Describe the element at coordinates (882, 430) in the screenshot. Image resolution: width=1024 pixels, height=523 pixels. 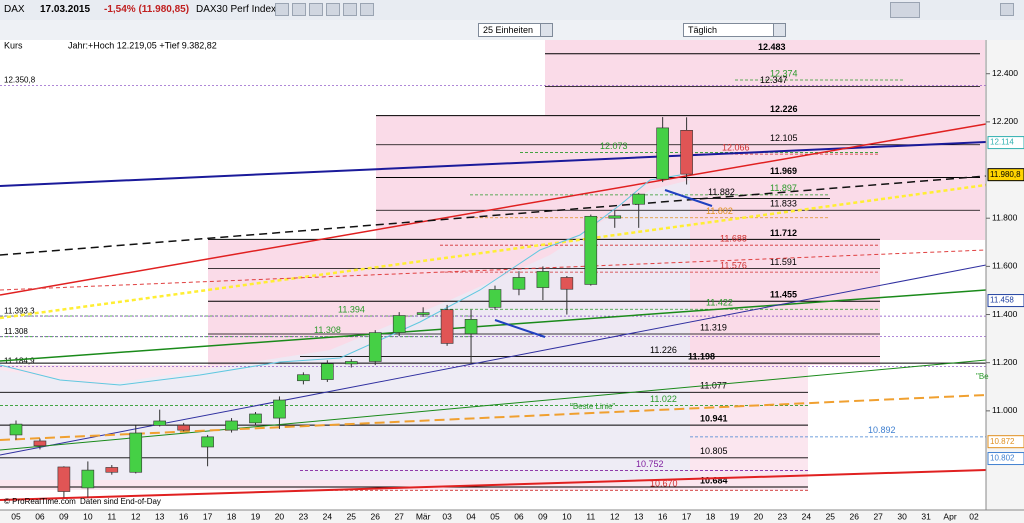
I see `level-label: 10.892` at that location.